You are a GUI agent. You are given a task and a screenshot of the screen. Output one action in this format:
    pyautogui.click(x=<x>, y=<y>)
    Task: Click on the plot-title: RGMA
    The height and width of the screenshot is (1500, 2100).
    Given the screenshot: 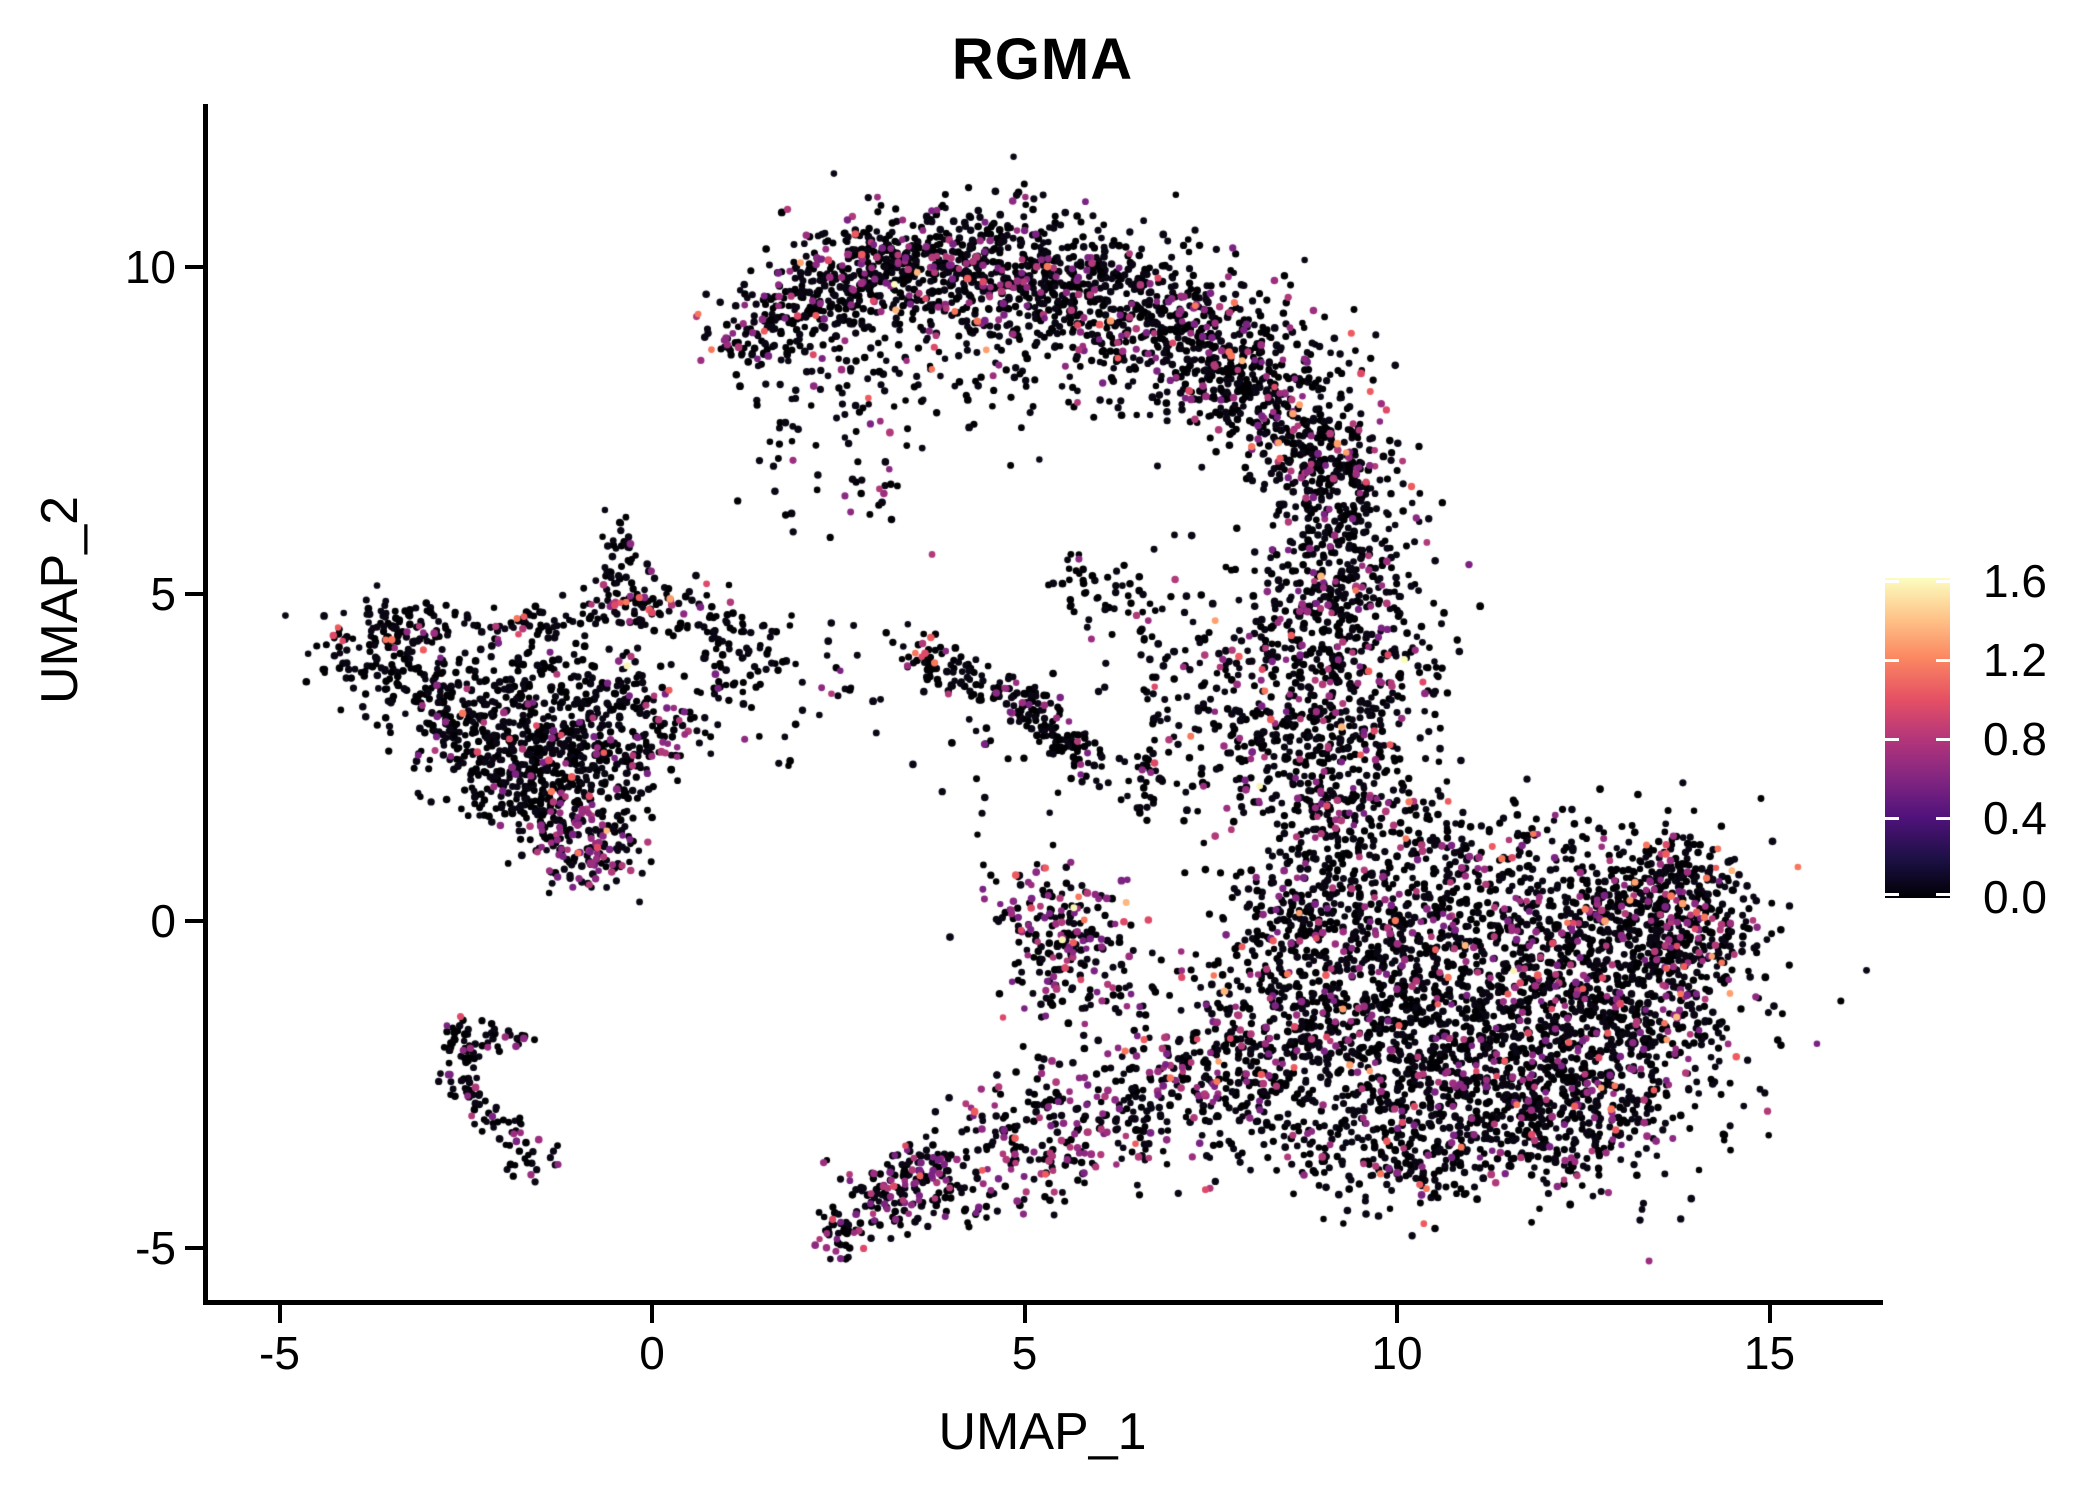 What is the action you would take?
    pyautogui.click(x=1042, y=59)
    